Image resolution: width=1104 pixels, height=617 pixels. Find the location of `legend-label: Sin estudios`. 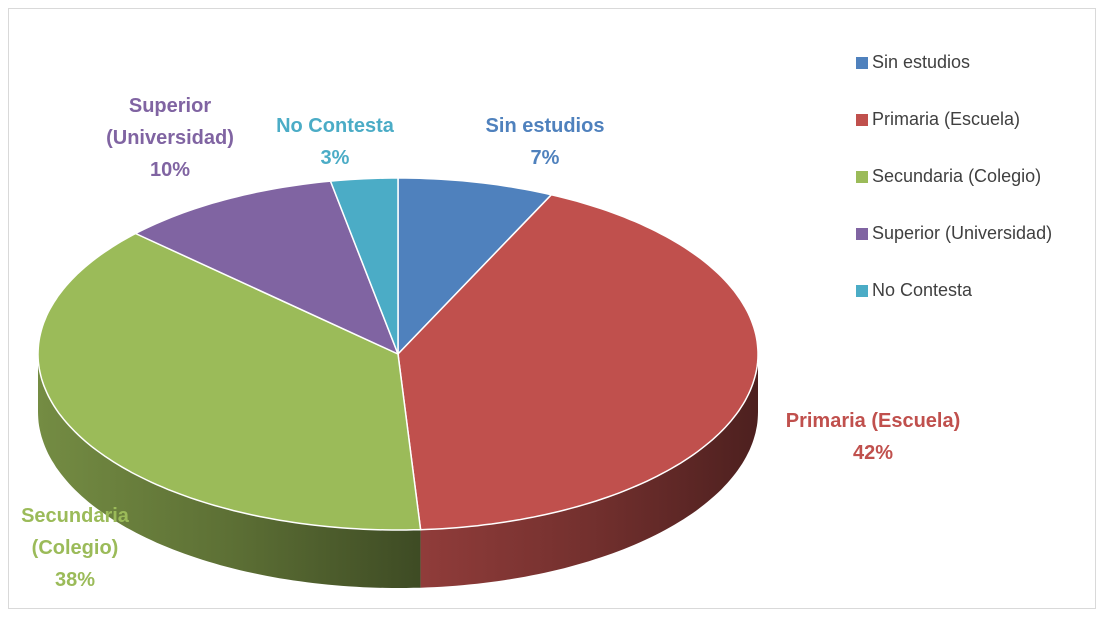

legend-label: Sin estudios is located at coordinates (921, 62).